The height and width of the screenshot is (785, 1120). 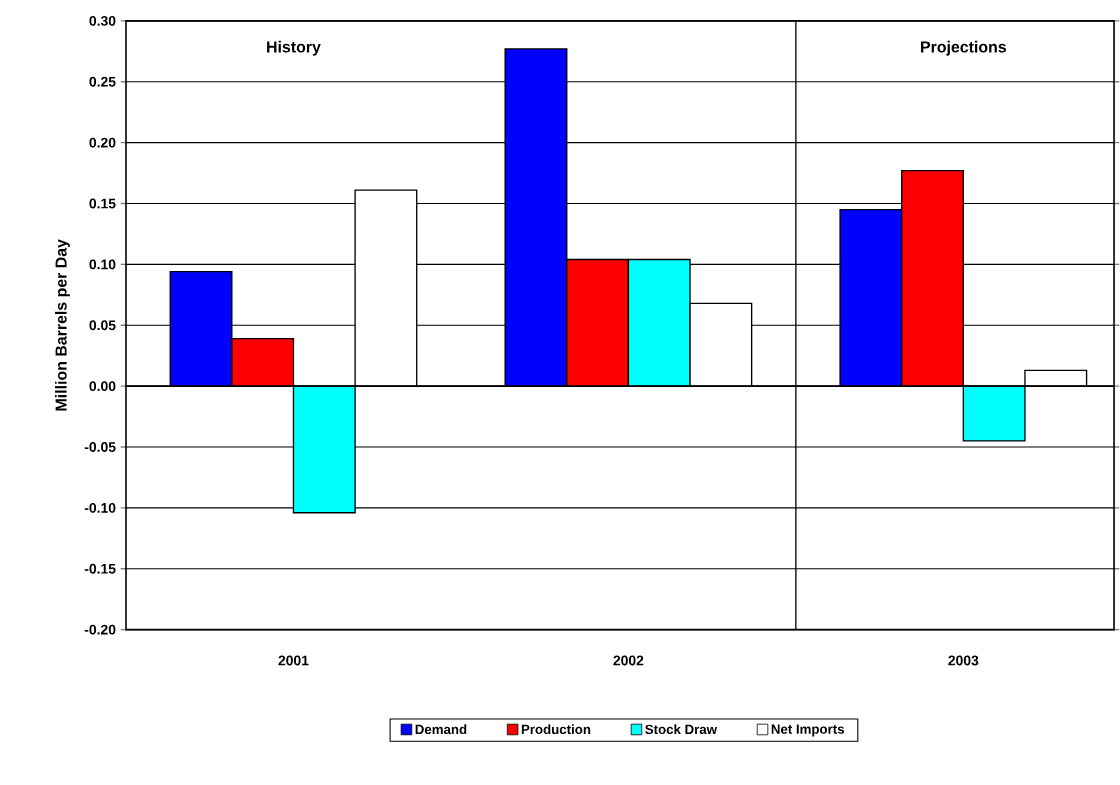 What do you see at coordinates (964, 48) in the screenshot?
I see `annotation: Projections` at bounding box center [964, 48].